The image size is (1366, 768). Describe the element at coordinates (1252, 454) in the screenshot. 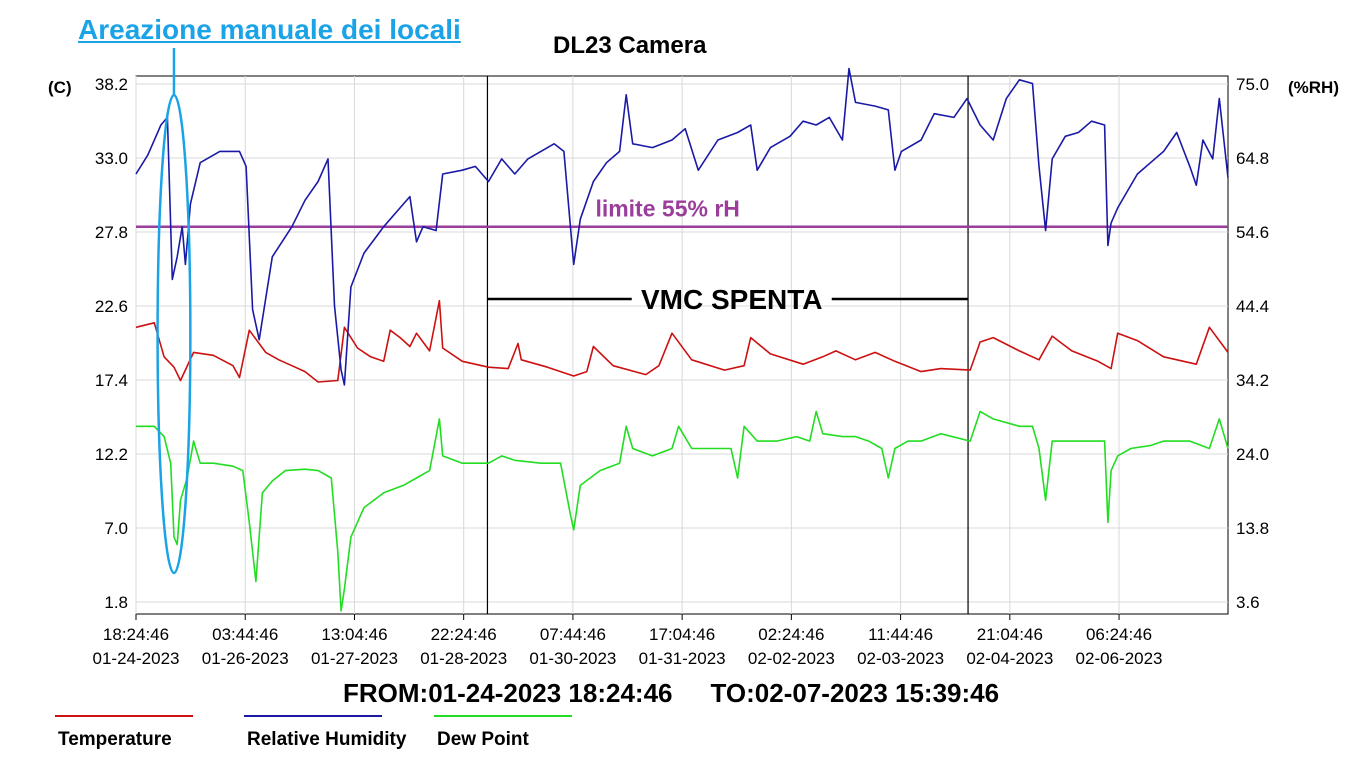

I see `y2-tick-label: 24.0` at that location.